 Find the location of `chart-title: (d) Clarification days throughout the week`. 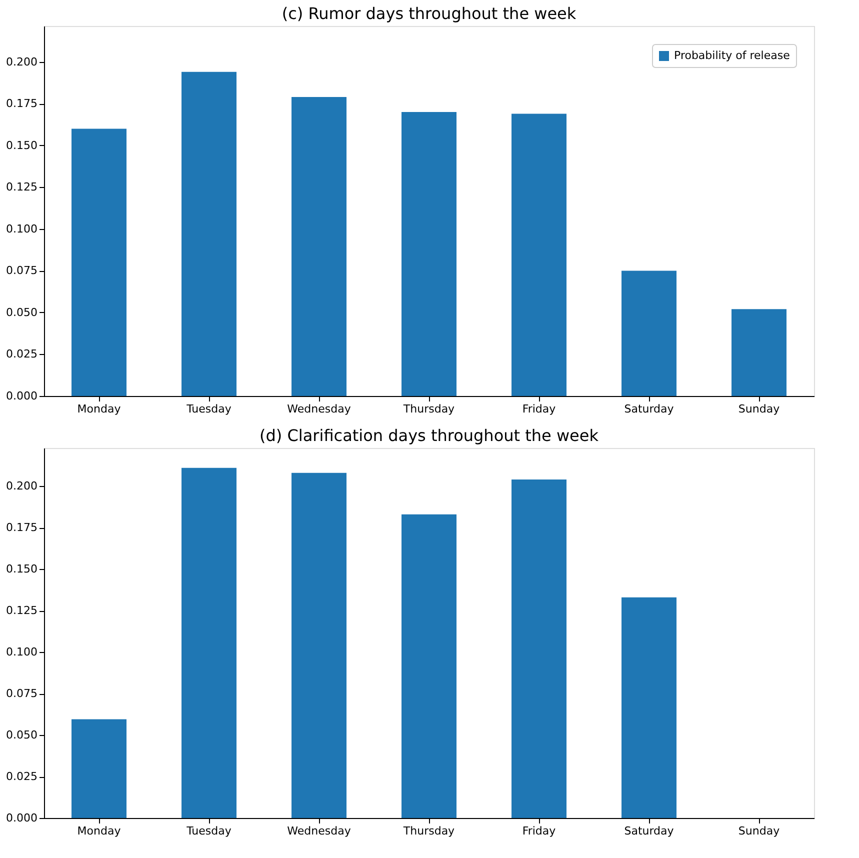

chart-title: (d) Clarification days throughout the week is located at coordinates (430, 435).